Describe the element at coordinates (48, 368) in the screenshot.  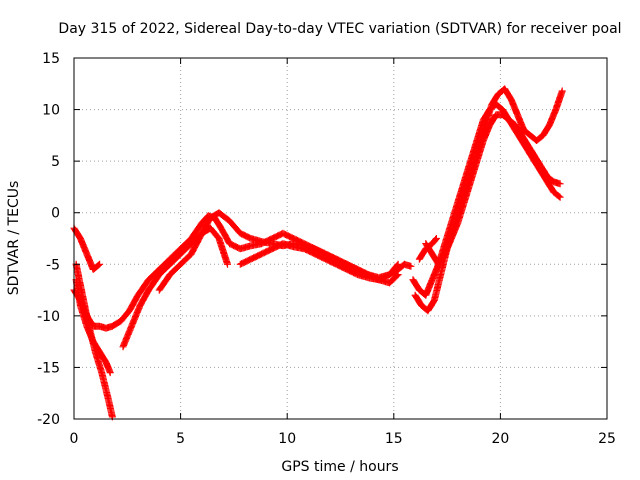
I see `y-tick-label: -15` at that location.